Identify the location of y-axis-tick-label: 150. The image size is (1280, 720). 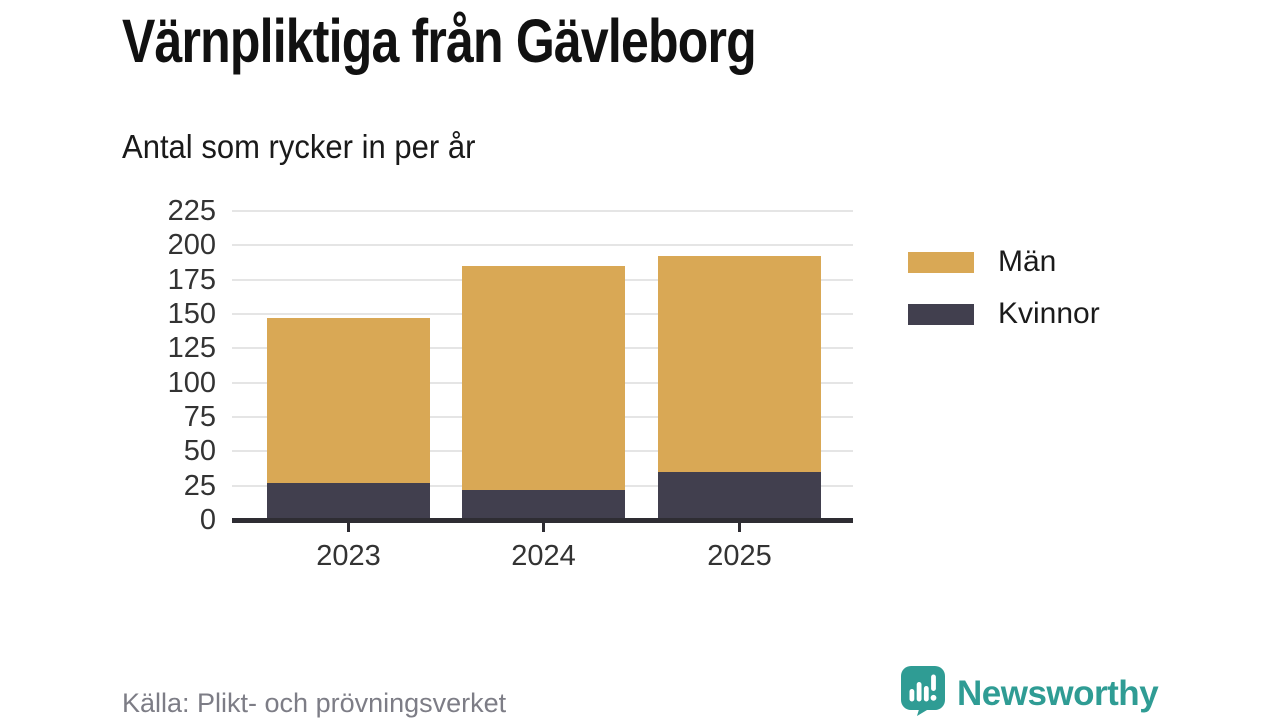
(191, 314).